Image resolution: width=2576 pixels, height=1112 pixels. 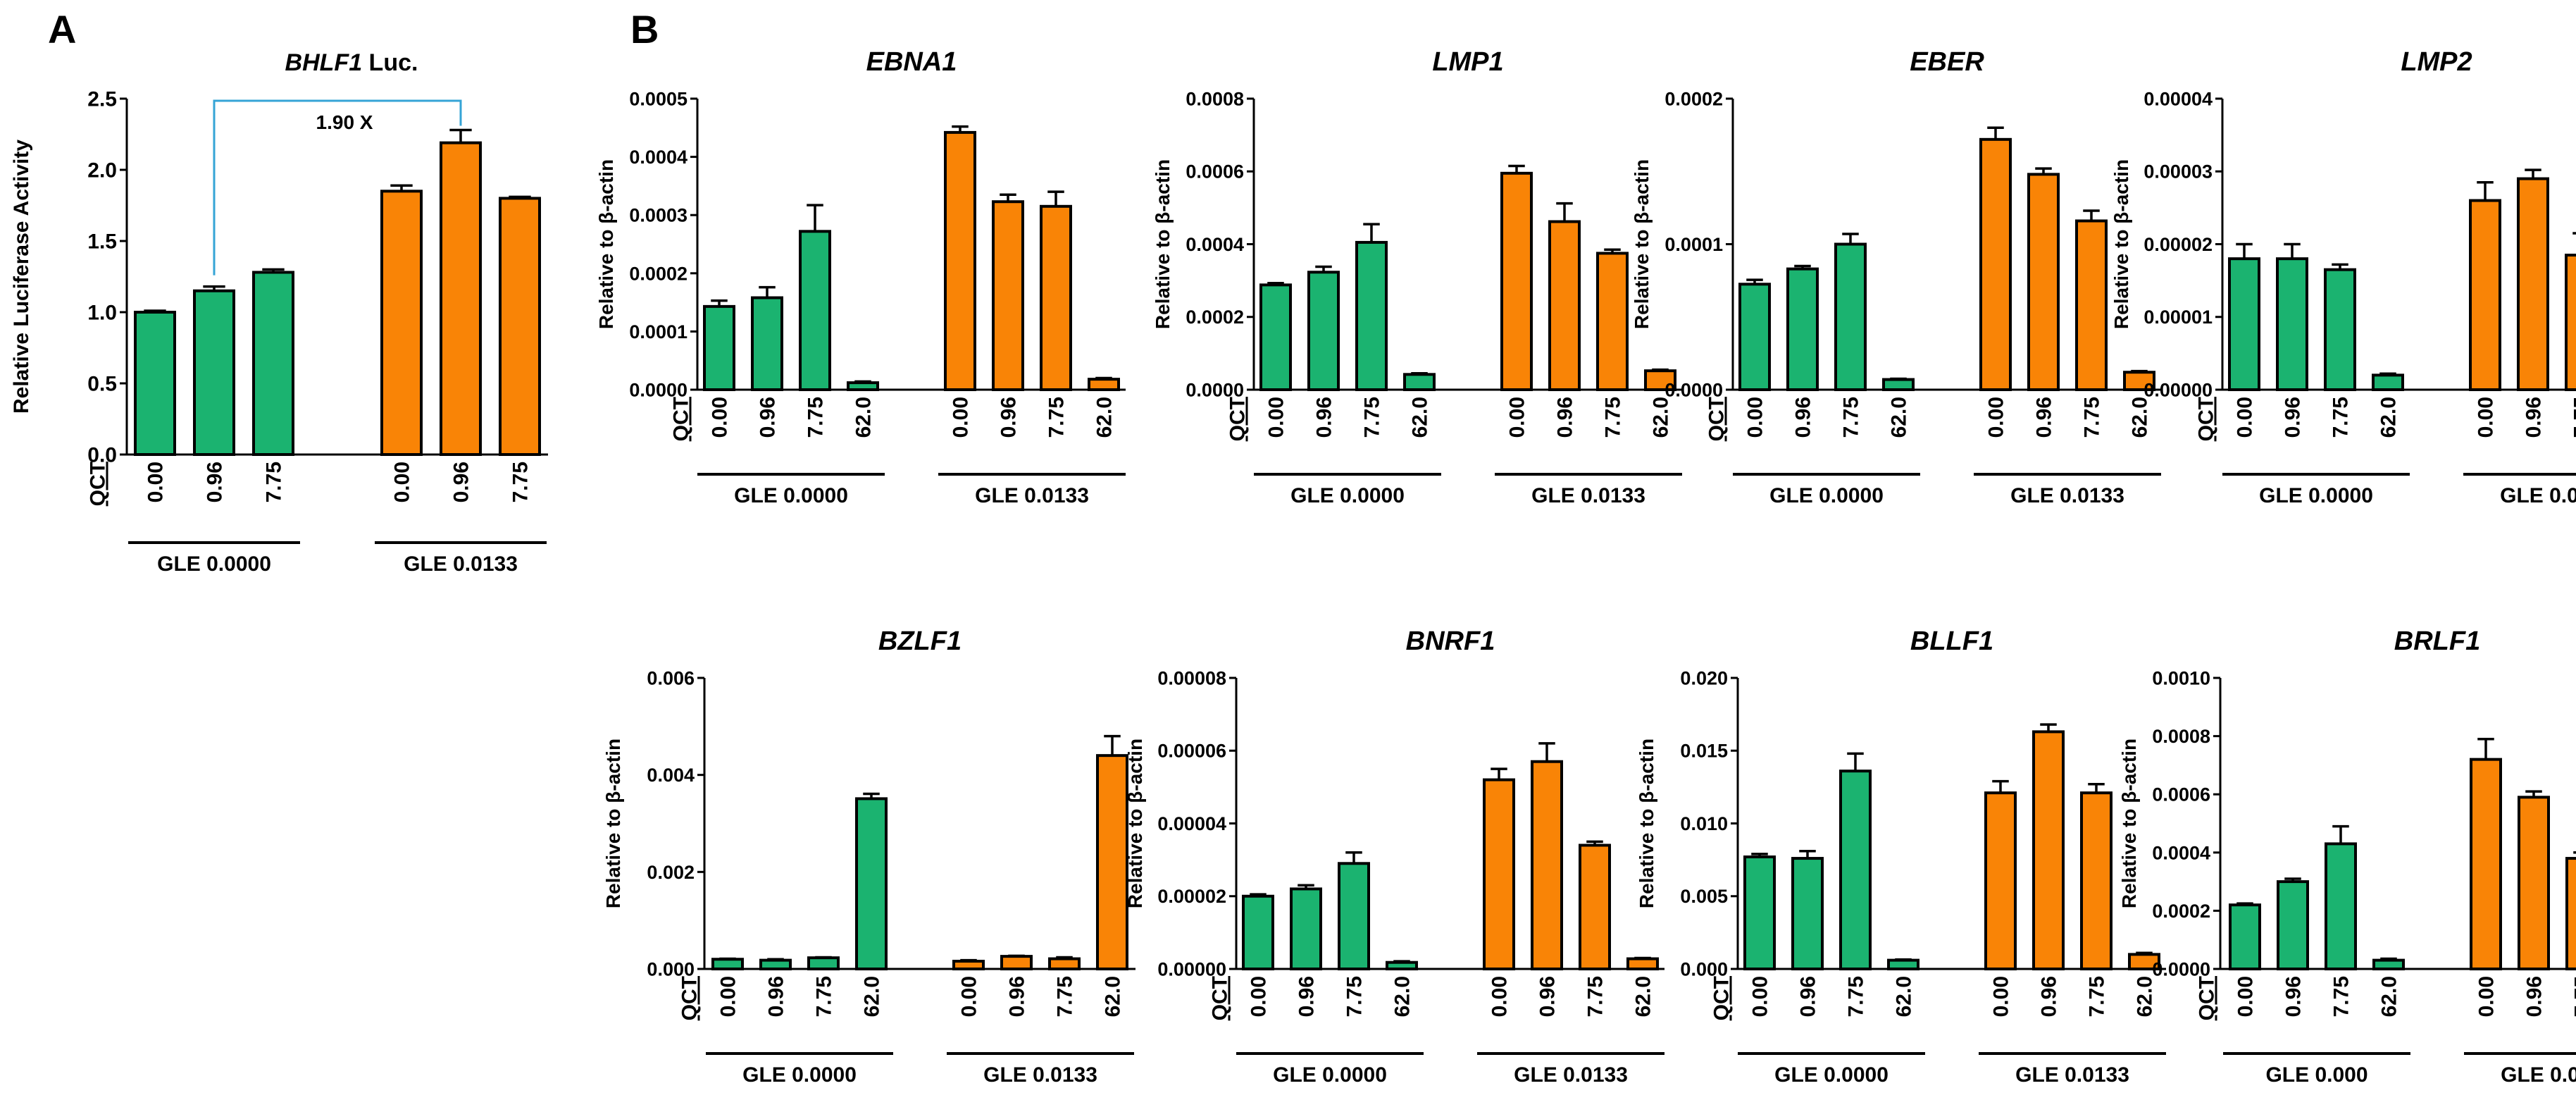 What do you see at coordinates (2181, 794) in the screenshot?
I see `y-tick-label: 0.0006` at bounding box center [2181, 794].